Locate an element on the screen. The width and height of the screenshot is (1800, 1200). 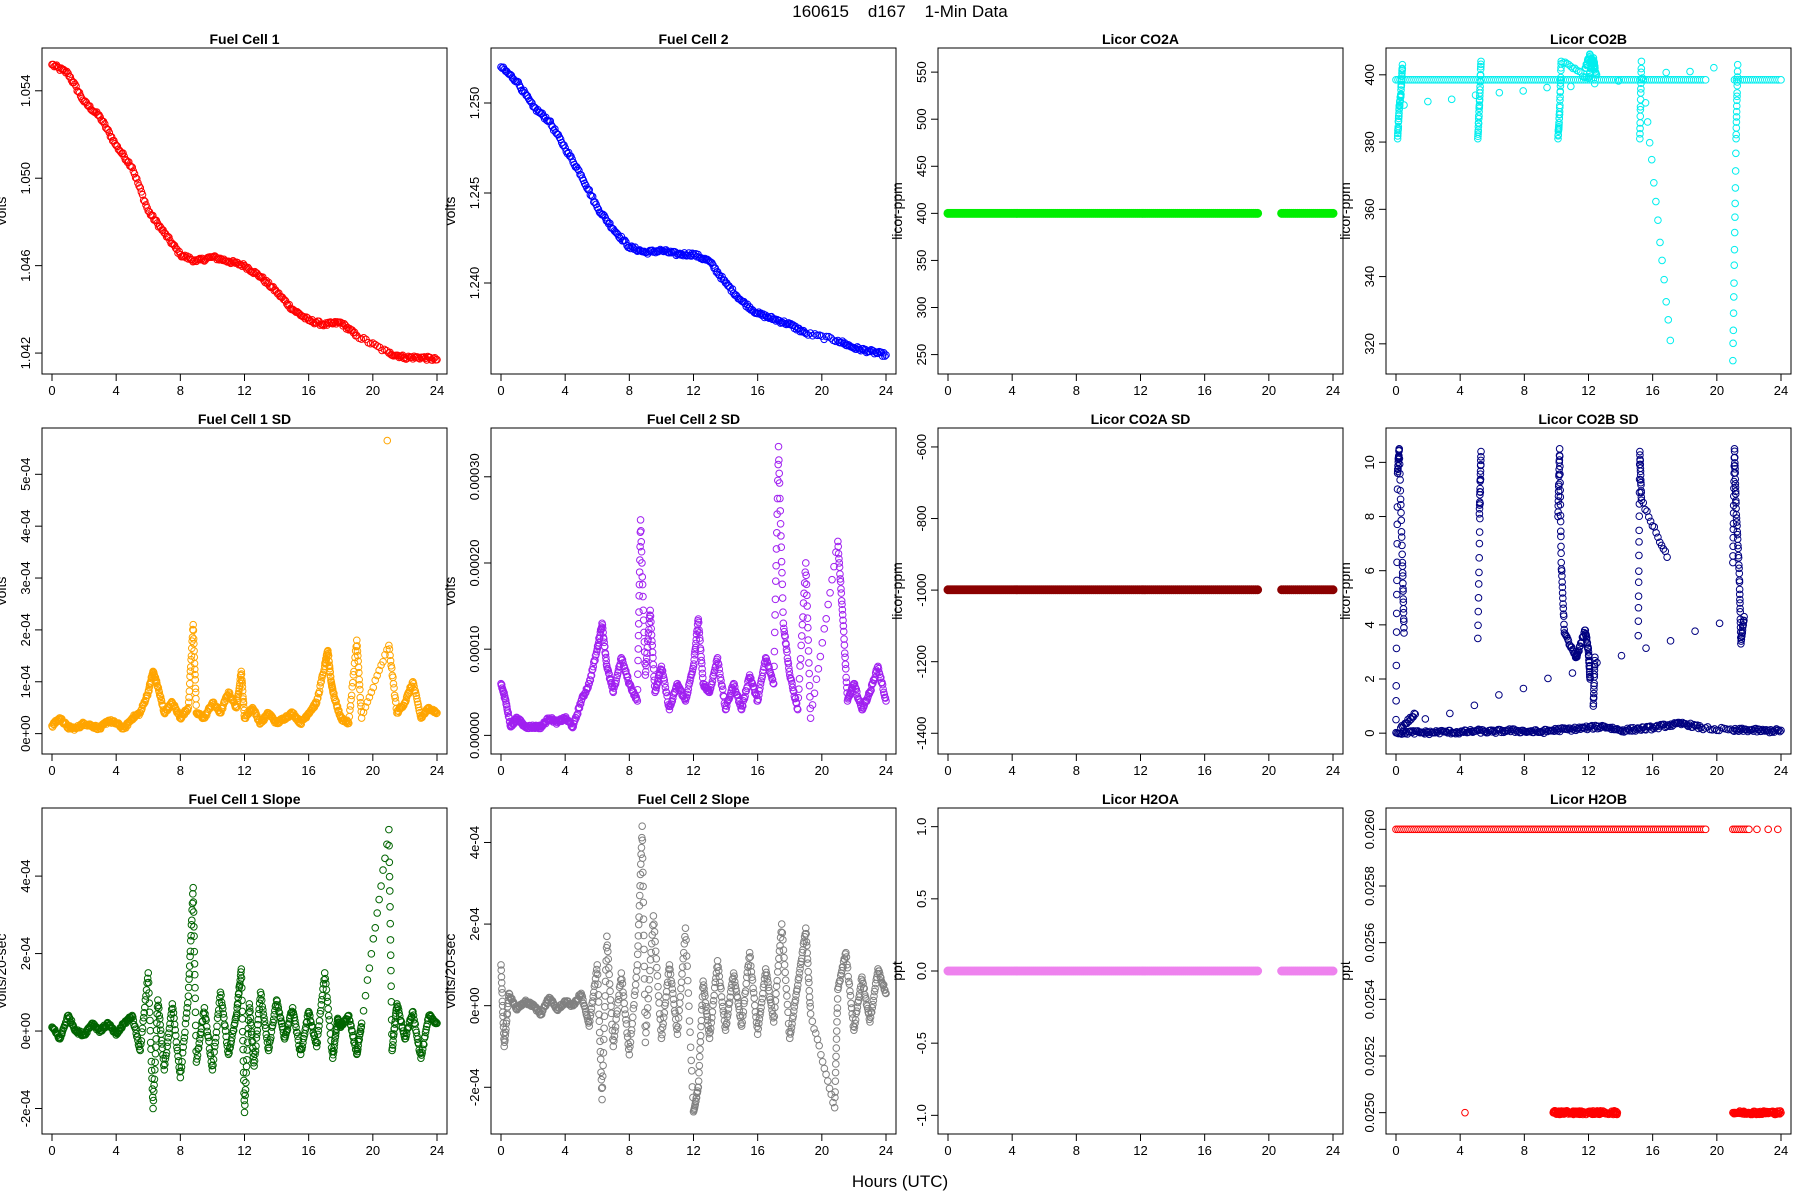
y-tick-label: 4e-04 is located at coordinates (25, 526).